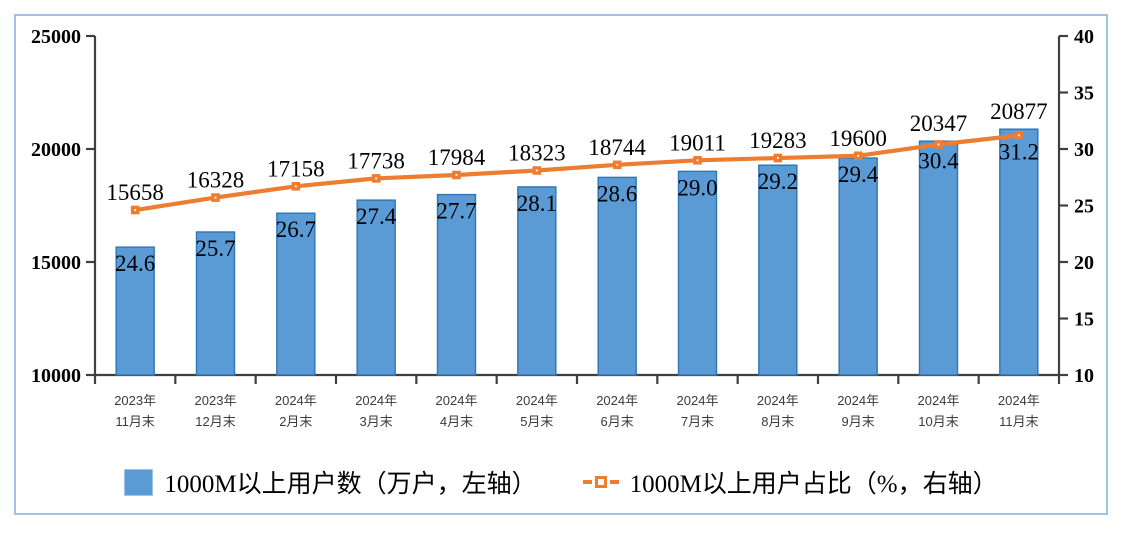 The height and width of the screenshot is (545, 1137). What do you see at coordinates (938, 160) in the screenshot?
I see `line-value-label-10: 30.4` at bounding box center [938, 160].